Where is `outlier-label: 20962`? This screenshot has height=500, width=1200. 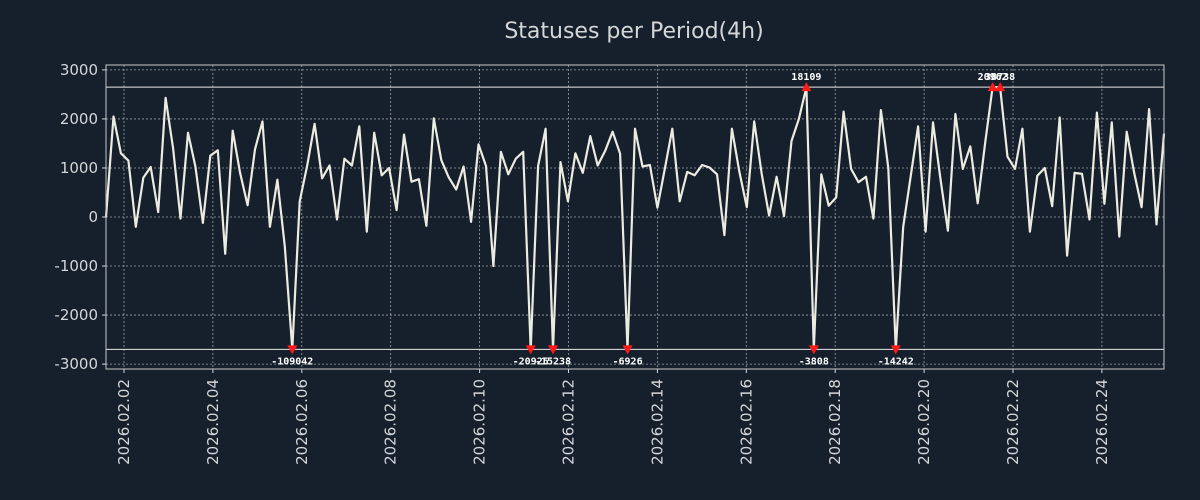 outlier-label: 20962 is located at coordinates (993, 77).